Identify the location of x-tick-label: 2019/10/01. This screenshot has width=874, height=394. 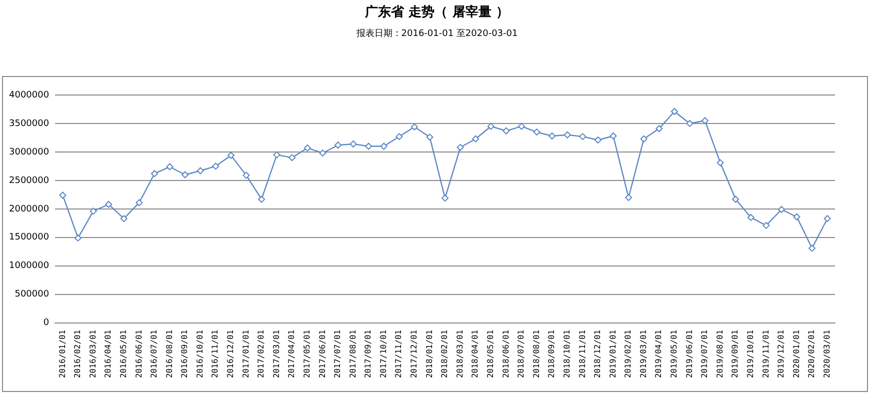
(750, 354).